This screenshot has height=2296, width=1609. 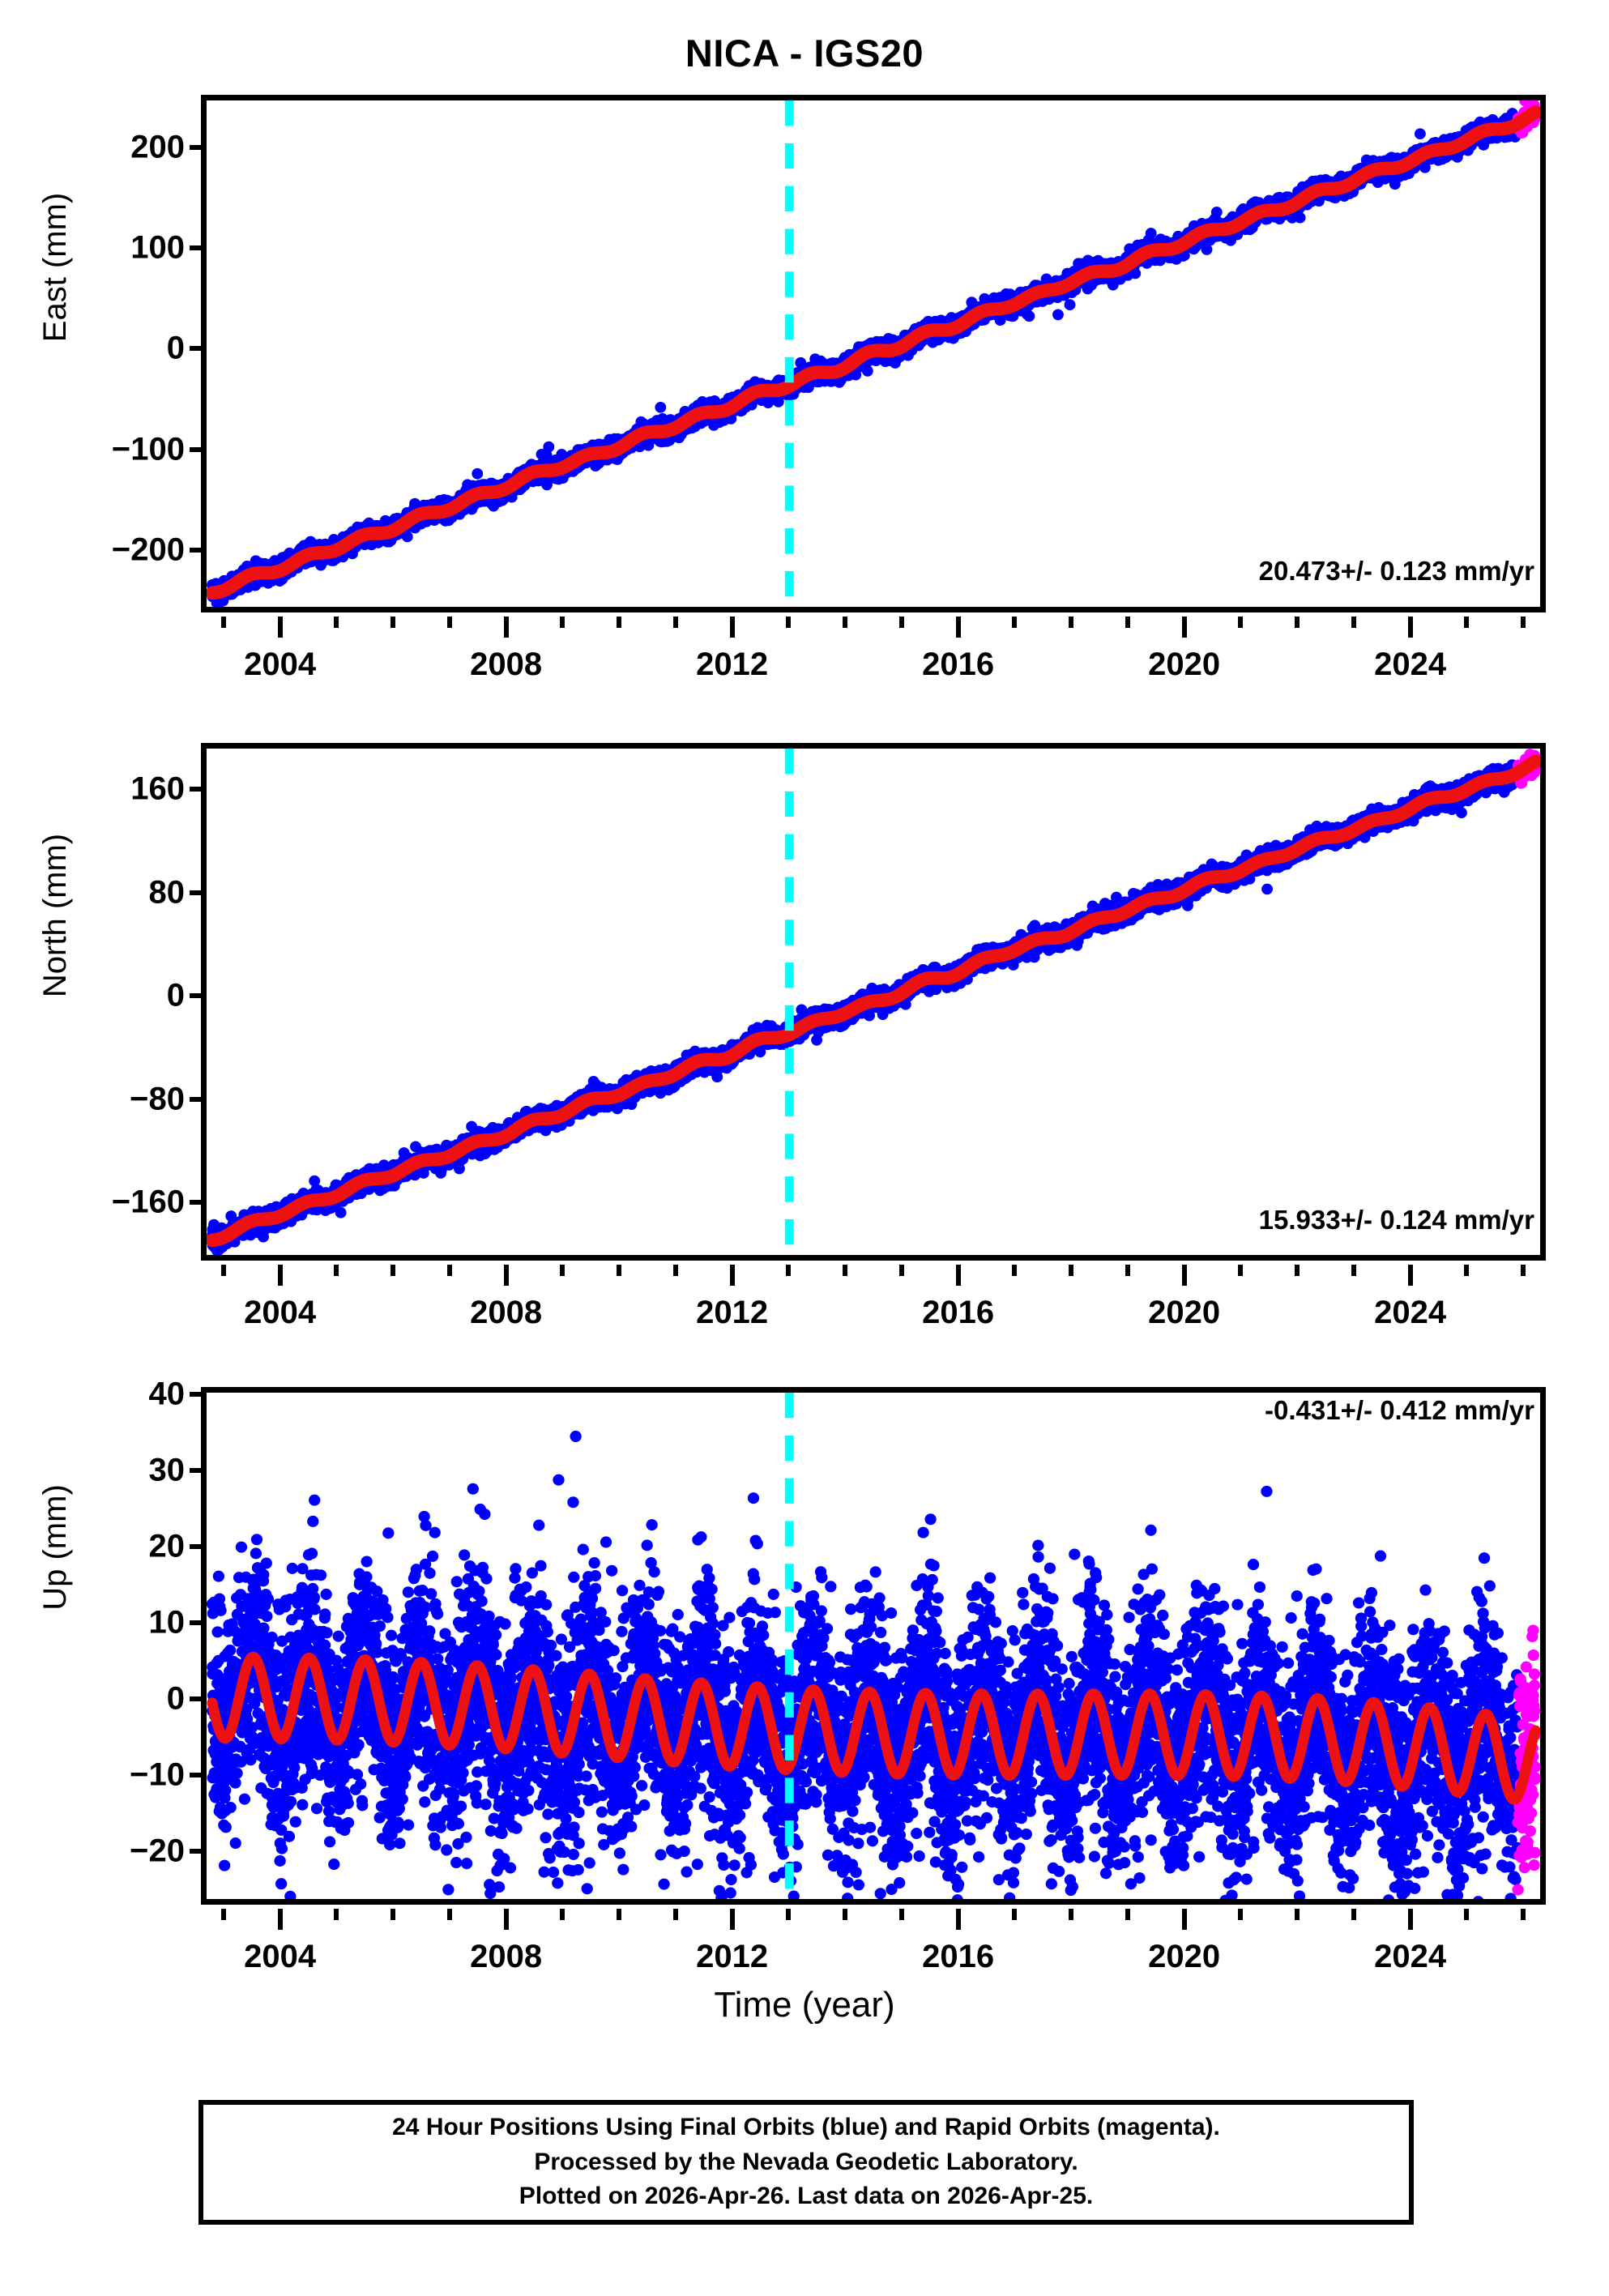 What do you see at coordinates (873, 1937) in the screenshot?
I see `xtick-row-up: 2004 2008 2012 2016 2020 2024` at bounding box center [873, 1937].